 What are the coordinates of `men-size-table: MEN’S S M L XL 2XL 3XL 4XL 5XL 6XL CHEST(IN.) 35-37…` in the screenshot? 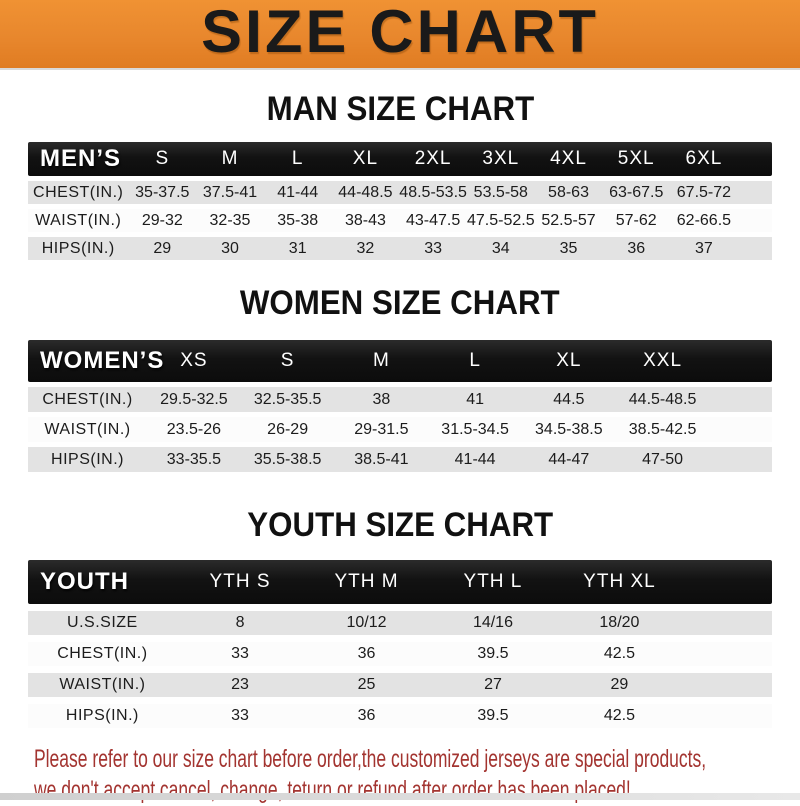 It's located at (400, 201).